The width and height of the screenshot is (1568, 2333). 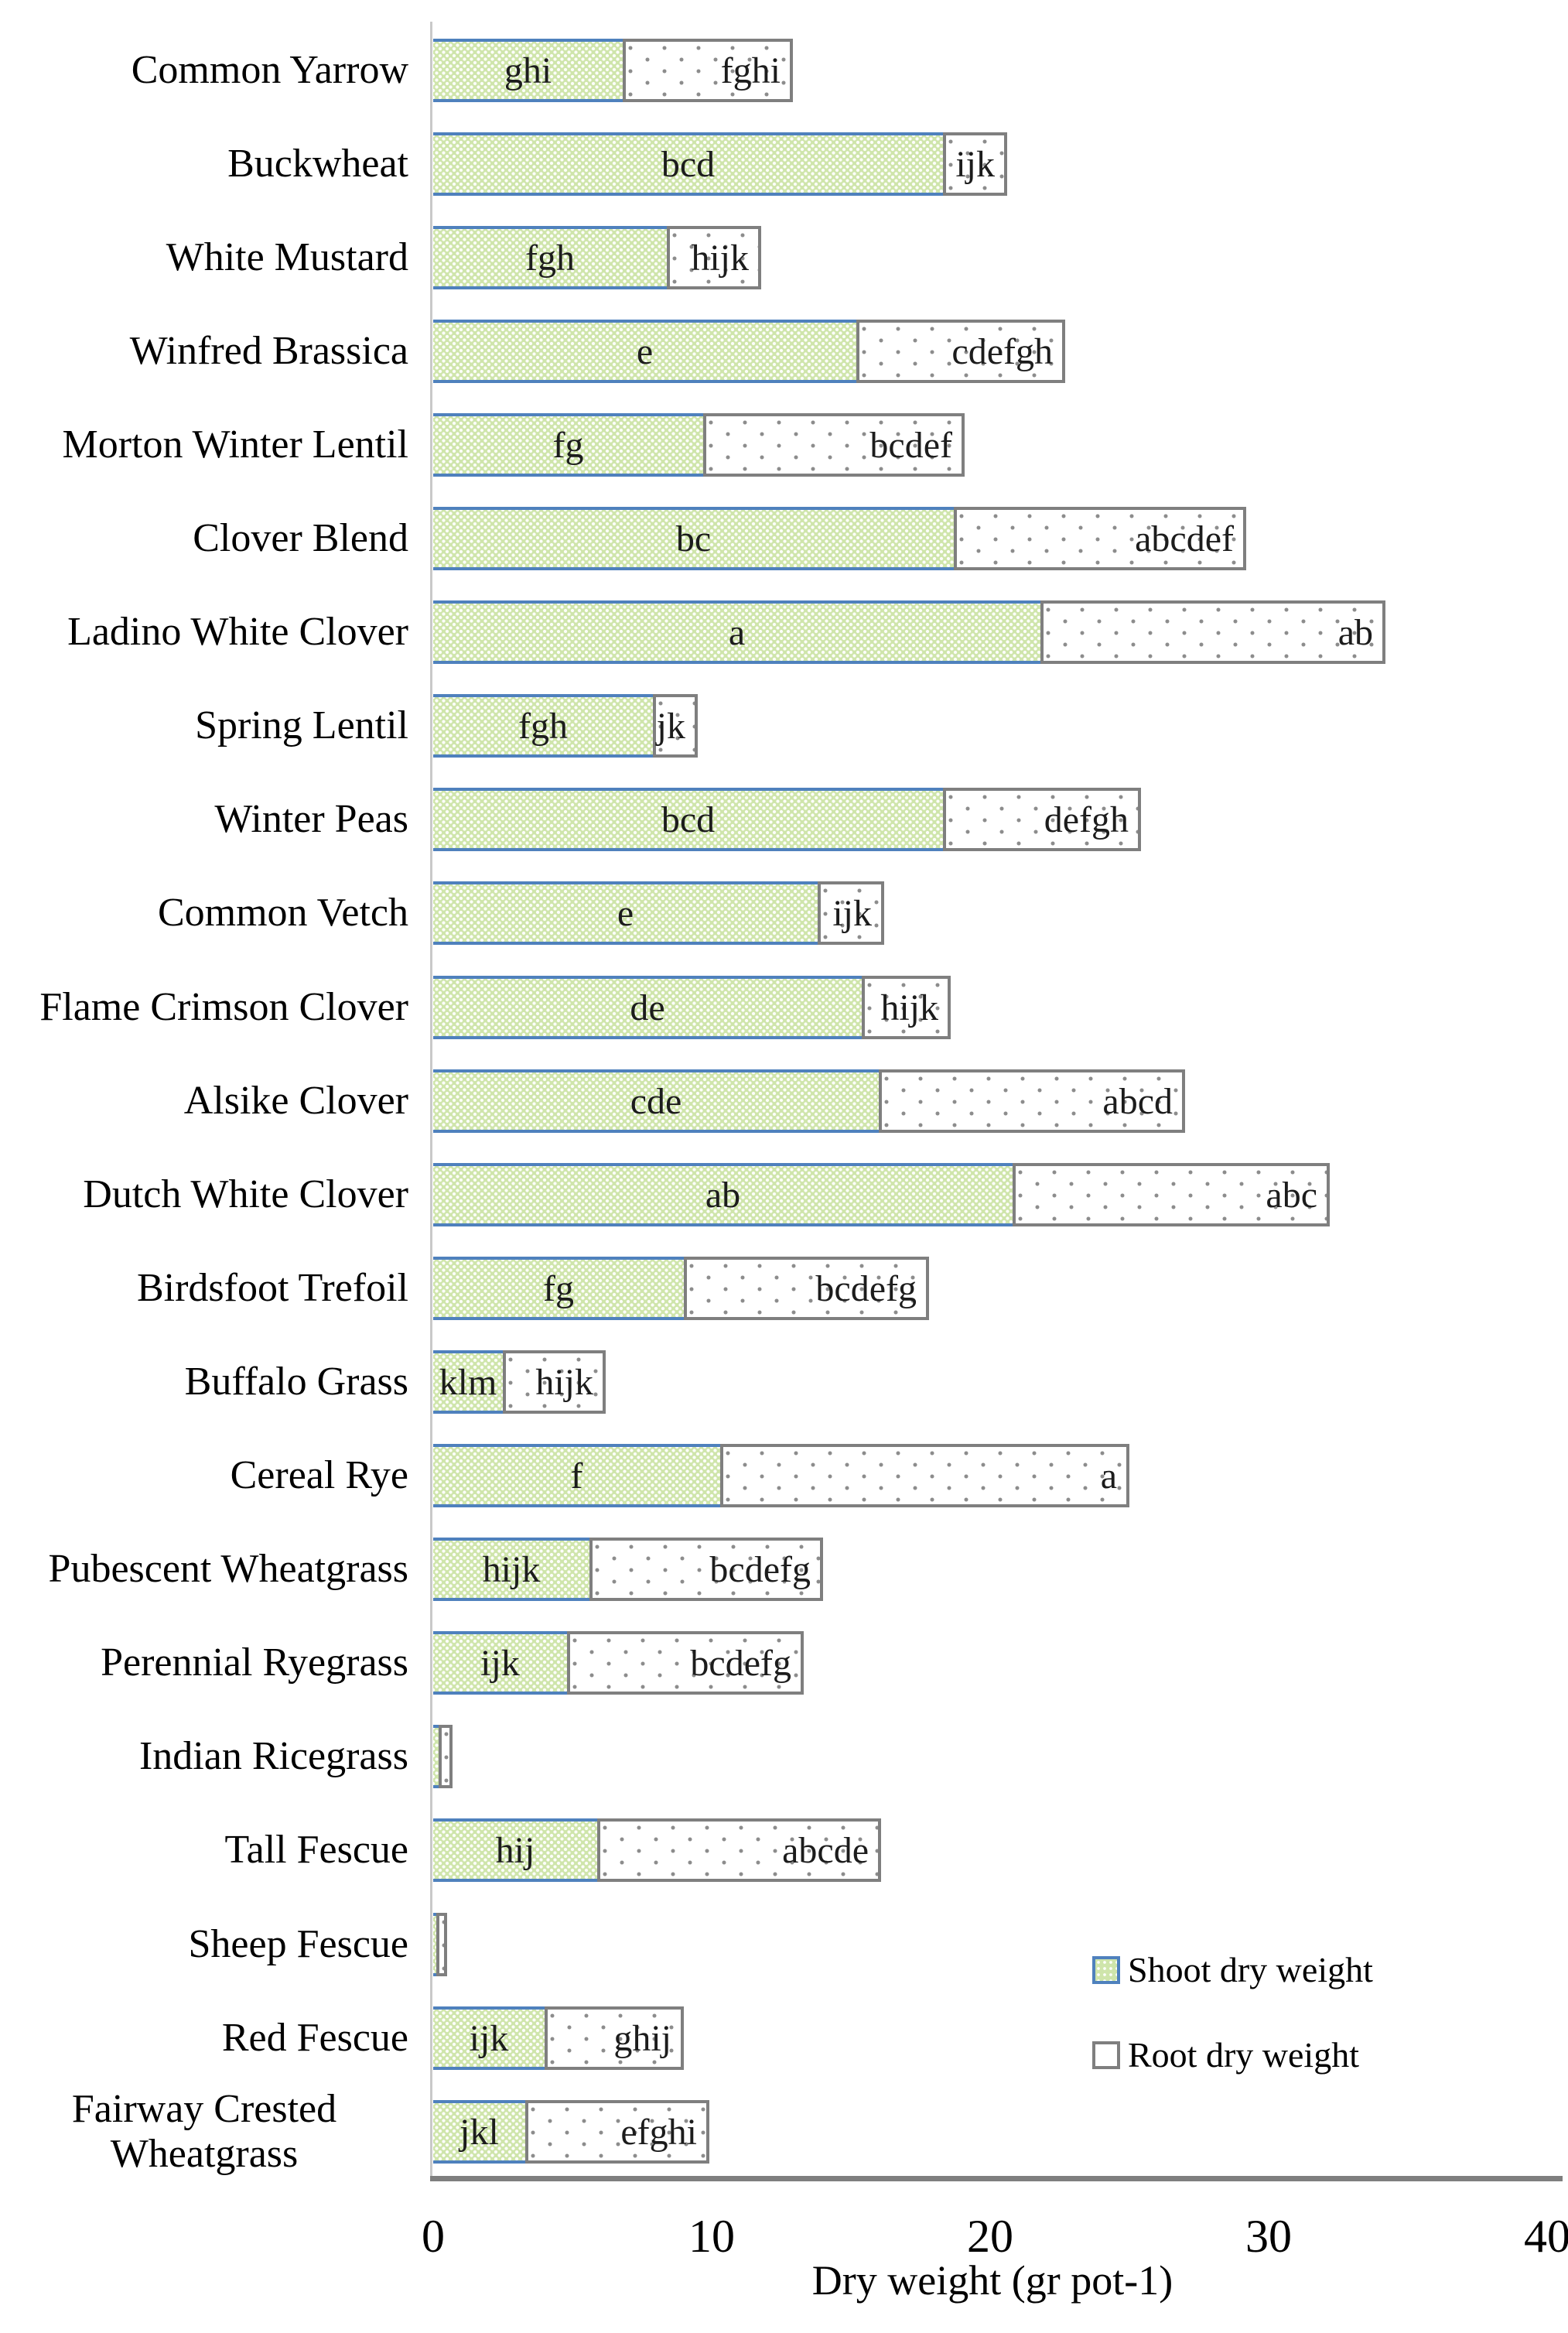 I want to click on root-bar-segment: bcdef, so click(x=834, y=445).